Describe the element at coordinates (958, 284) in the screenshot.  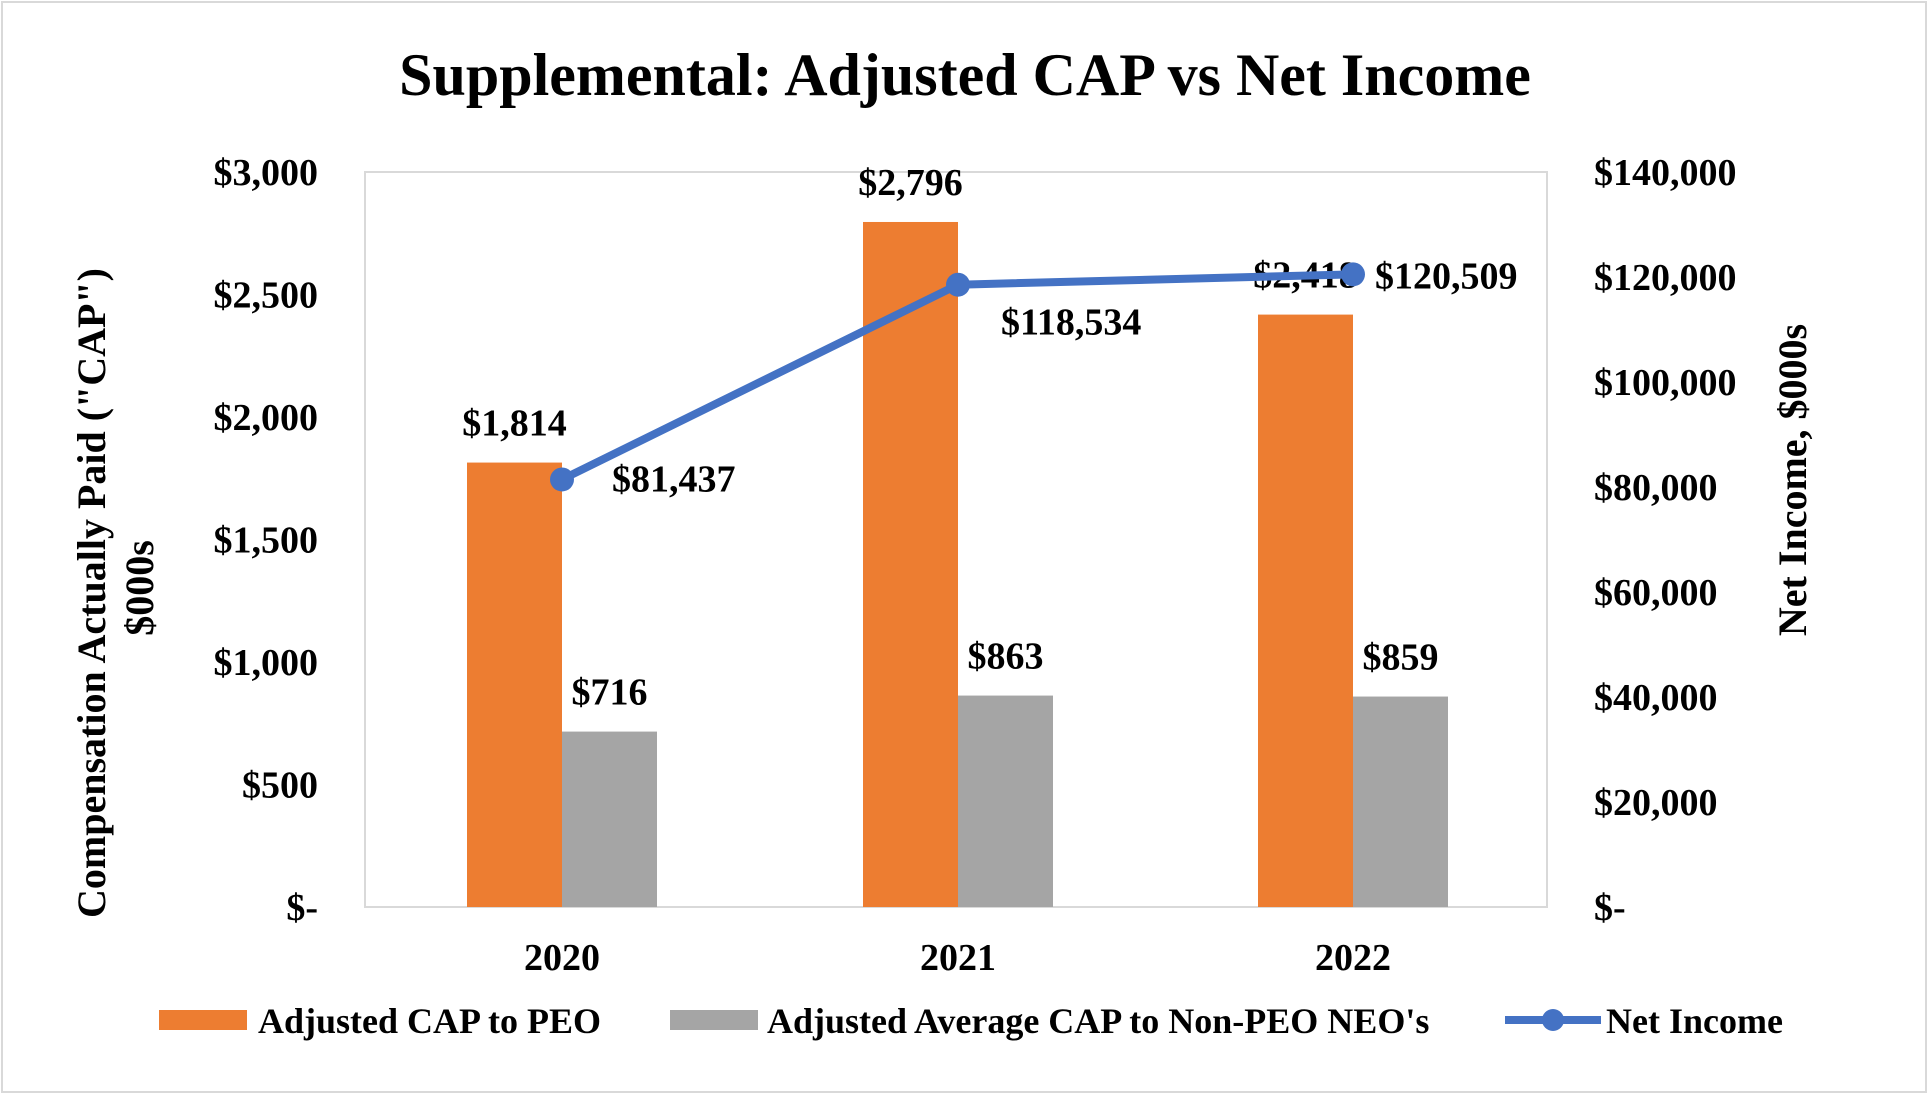
I see `net-income-point-2021` at that location.